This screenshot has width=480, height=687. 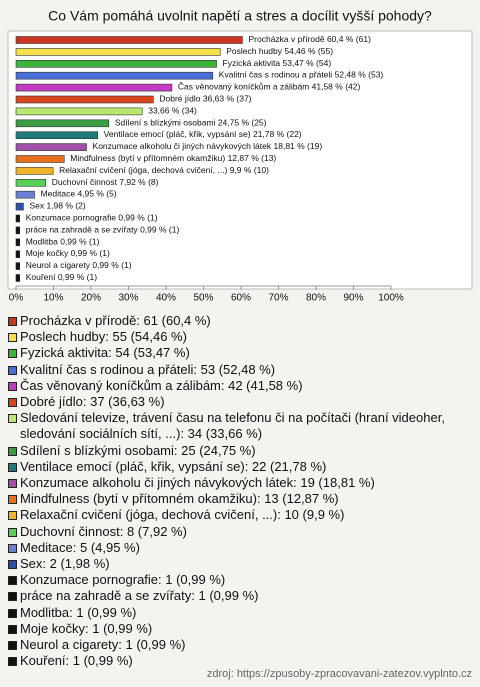 I want to click on bar-value-label: 33,66 % (34), so click(x=172, y=111).